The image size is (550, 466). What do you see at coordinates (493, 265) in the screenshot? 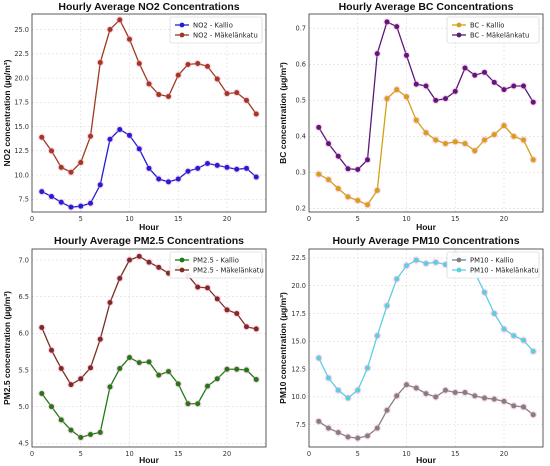
I see `legend-box` at bounding box center [493, 265].